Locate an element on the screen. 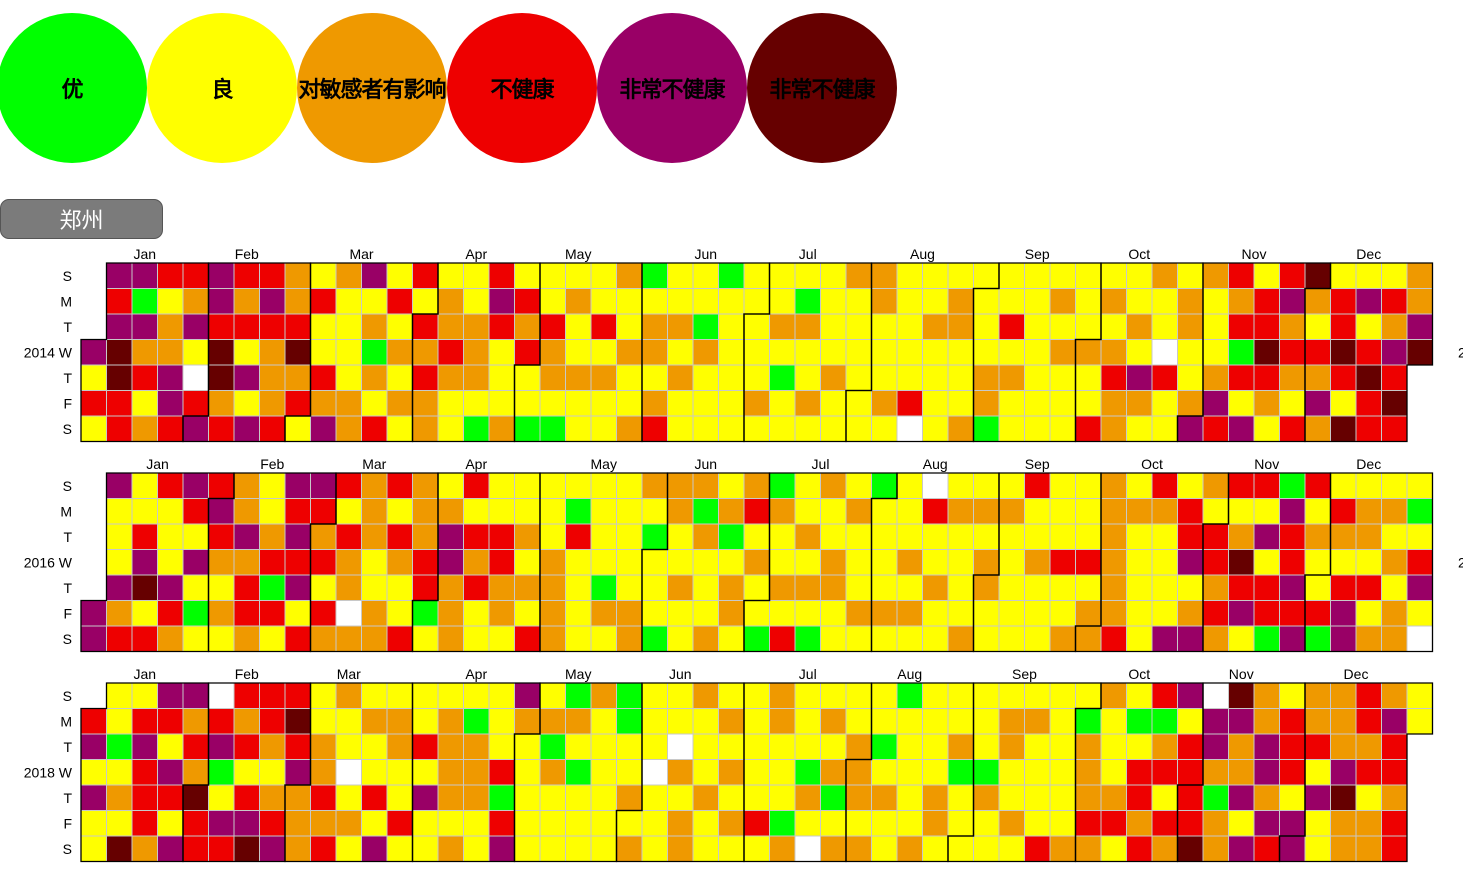 The width and height of the screenshot is (1463, 896). legend-sensitive: 对敏感者有影响 is located at coordinates (372, 88).